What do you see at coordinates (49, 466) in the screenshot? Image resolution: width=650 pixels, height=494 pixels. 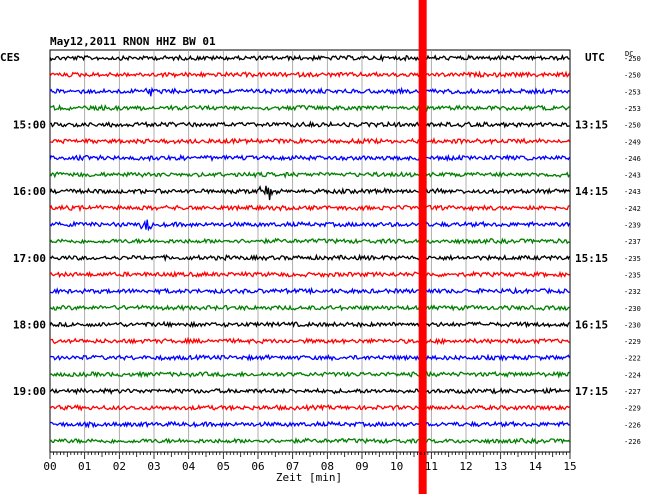 I see `x-tick-label: 00` at bounding box center [49, 466].